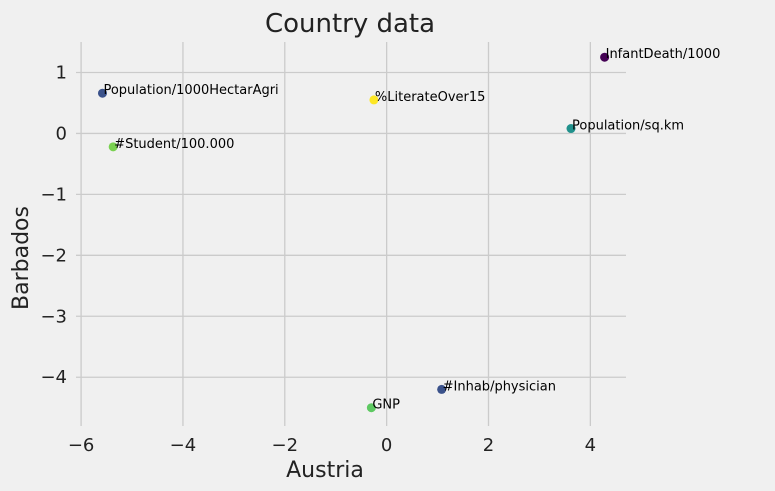 This screenshot has height=491, width=775. Describe the element at coordinates (81, 445) in the screenshot. I see `x-tick-label: −6` at that location.